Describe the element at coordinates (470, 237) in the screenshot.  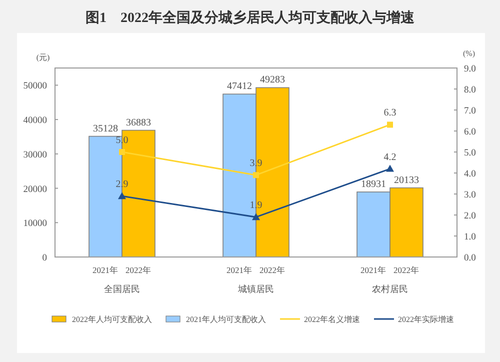
I see `y2-tick-label: 1.0` at that location.